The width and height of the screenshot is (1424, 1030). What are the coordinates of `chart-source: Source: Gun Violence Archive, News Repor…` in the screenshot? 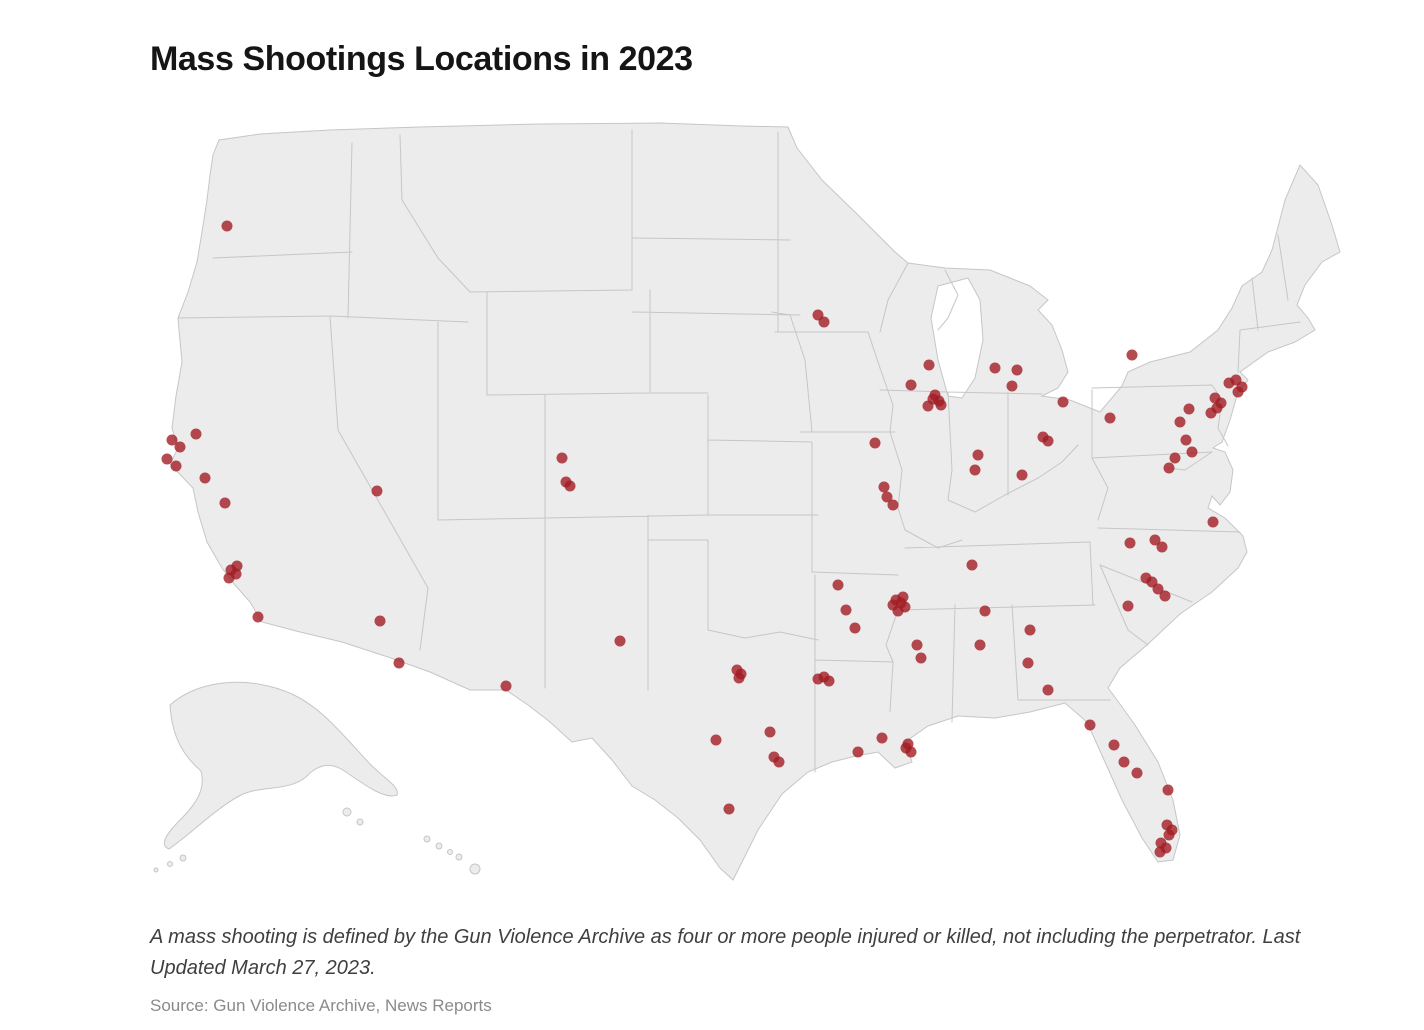 It's located at (321, 1005).